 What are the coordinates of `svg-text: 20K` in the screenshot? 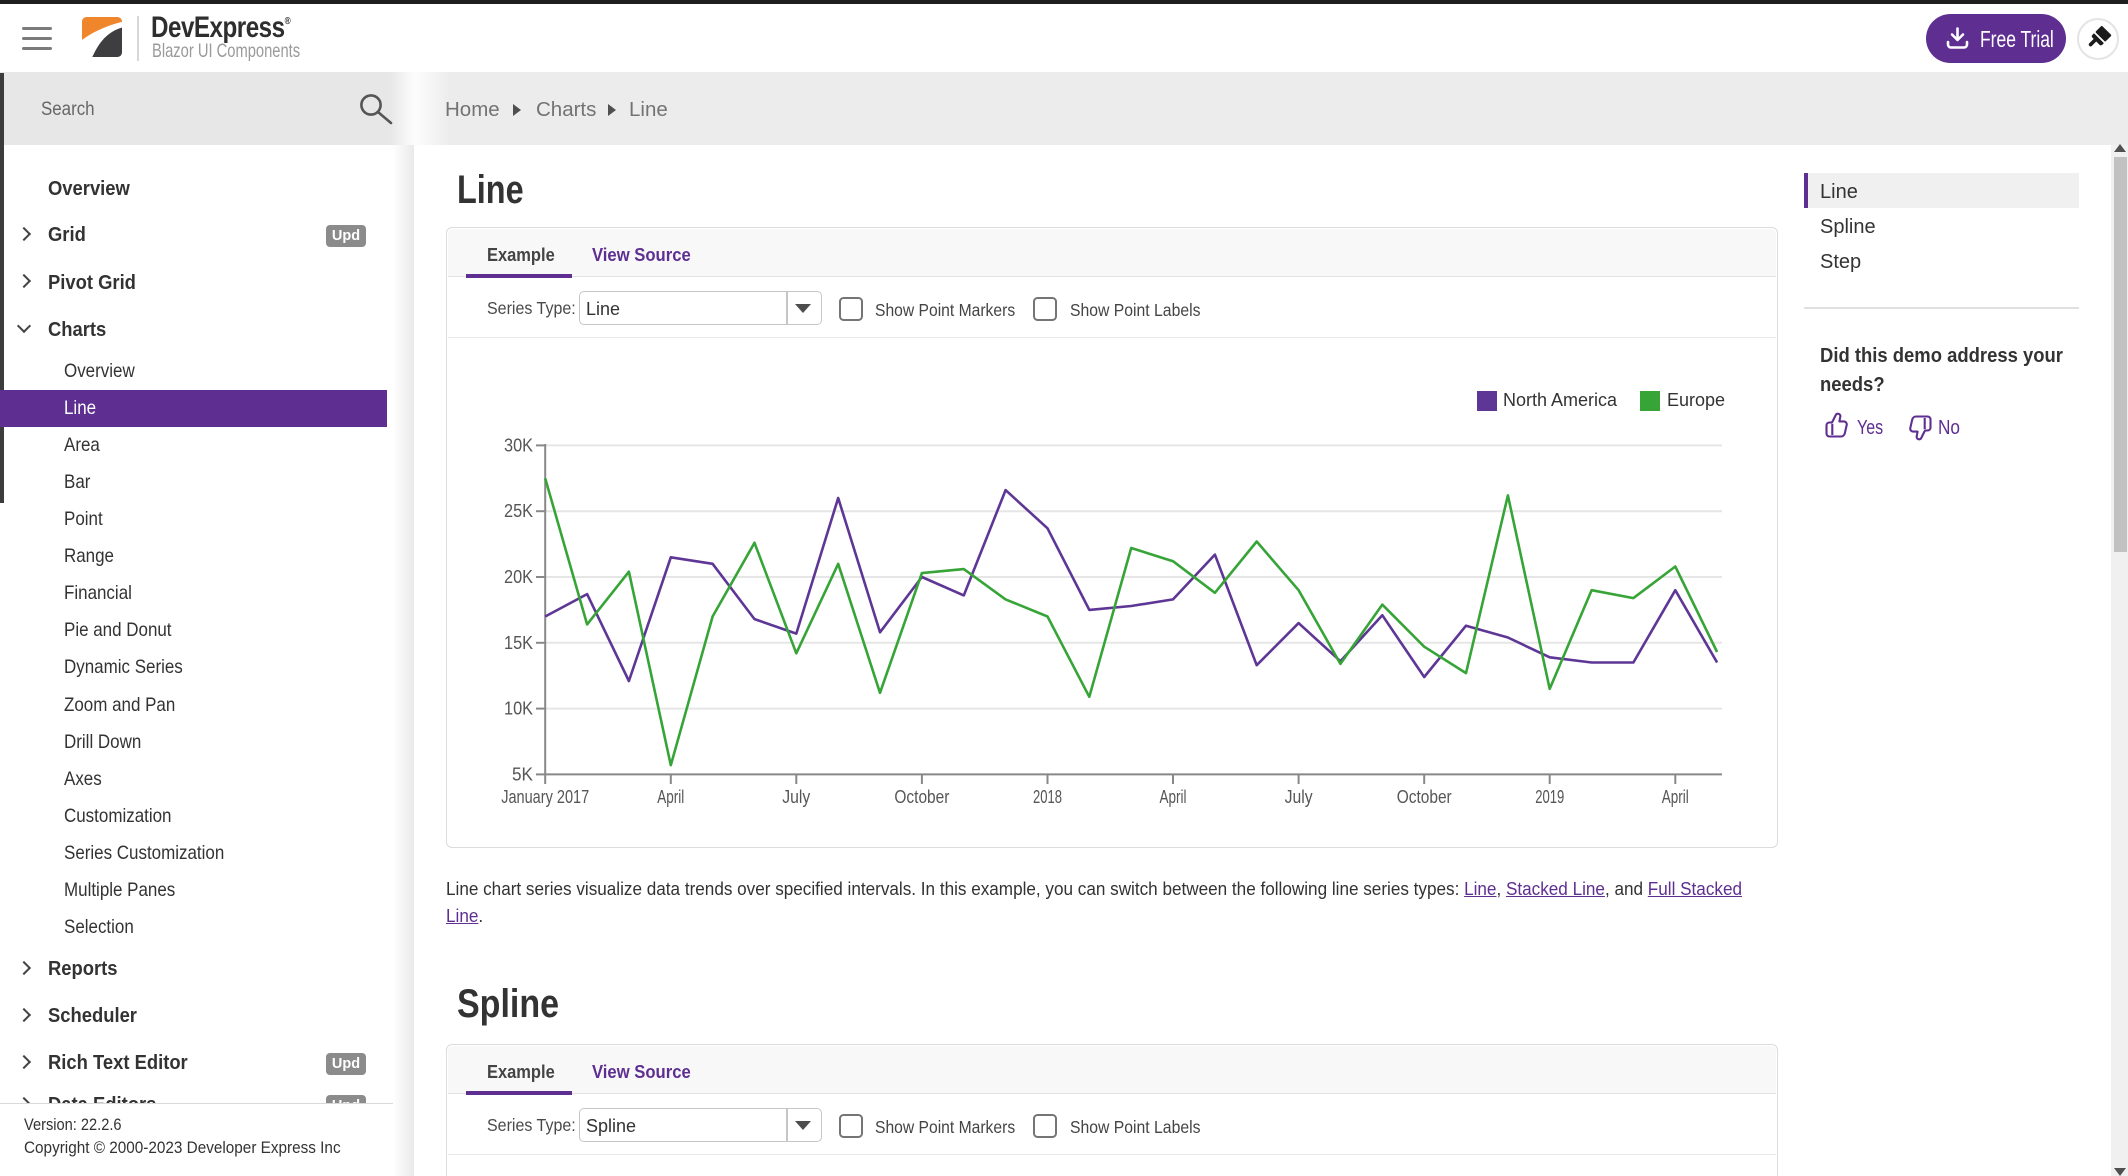 It's located at (518, 577).